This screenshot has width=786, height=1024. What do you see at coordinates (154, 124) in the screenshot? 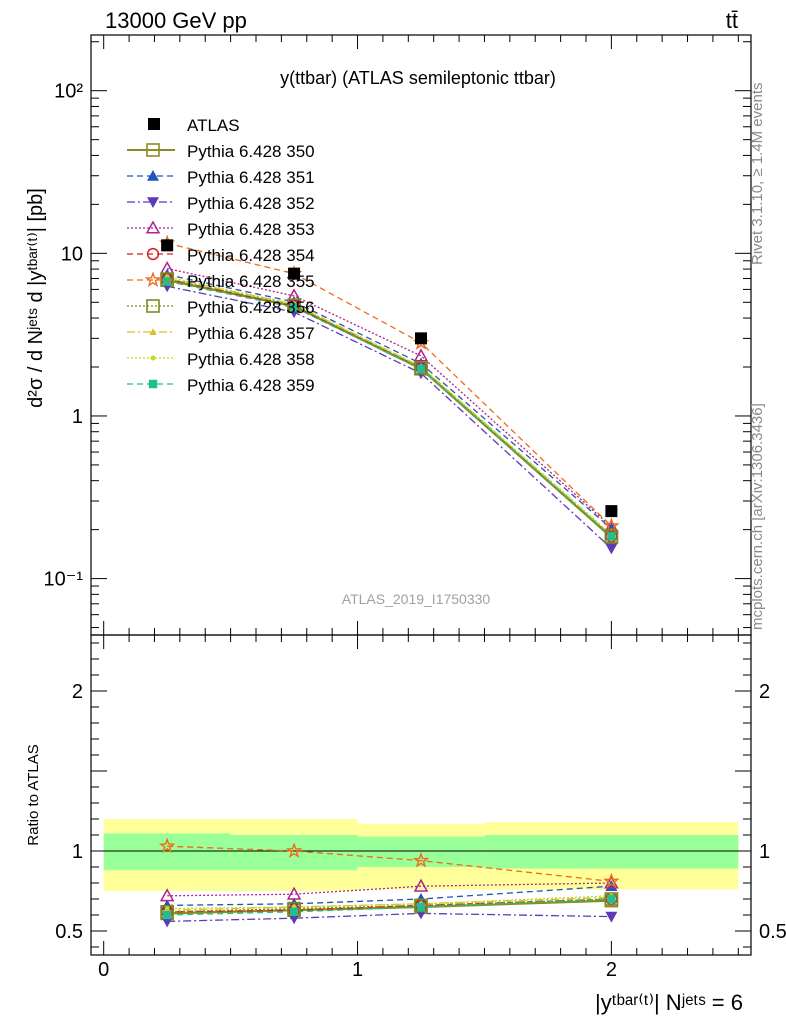
I see `legend-marker` at bounding box center [154, 124].